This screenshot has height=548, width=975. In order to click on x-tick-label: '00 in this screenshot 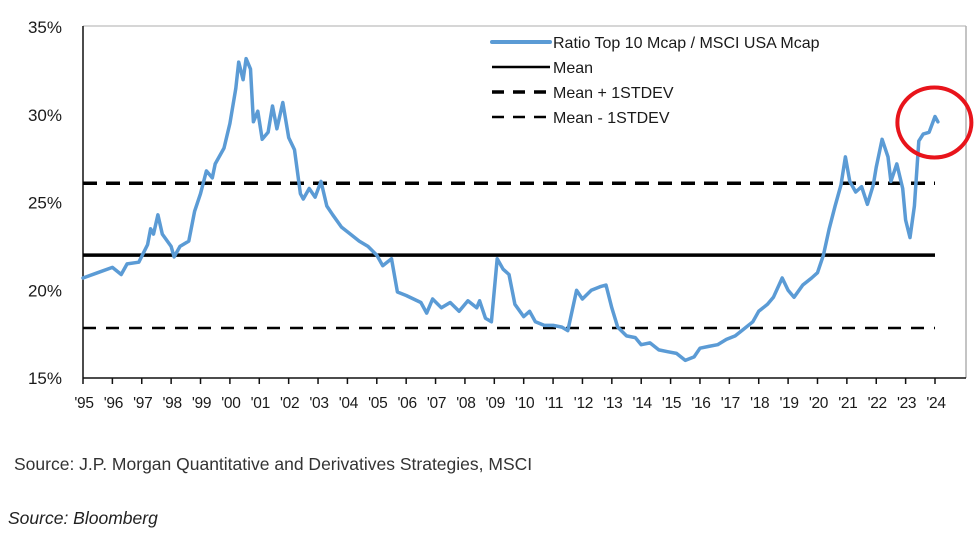, I will do `click(231, 403)`.